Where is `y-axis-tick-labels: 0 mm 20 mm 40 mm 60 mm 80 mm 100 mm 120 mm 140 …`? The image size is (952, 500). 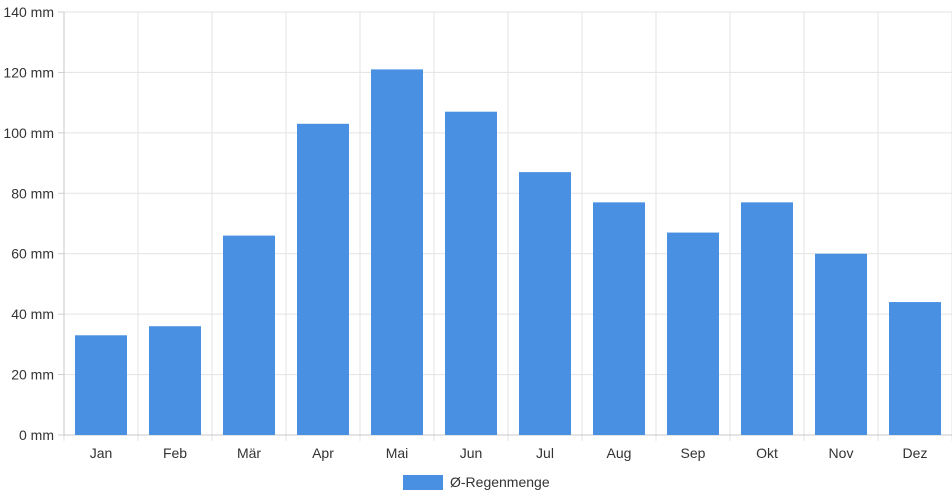 y-axis-tick-labels: 0 mm 20 mm 40 mm 60 mm 80 mm 100 mm 120 mm 140 … is located at coordinates (28, 223).